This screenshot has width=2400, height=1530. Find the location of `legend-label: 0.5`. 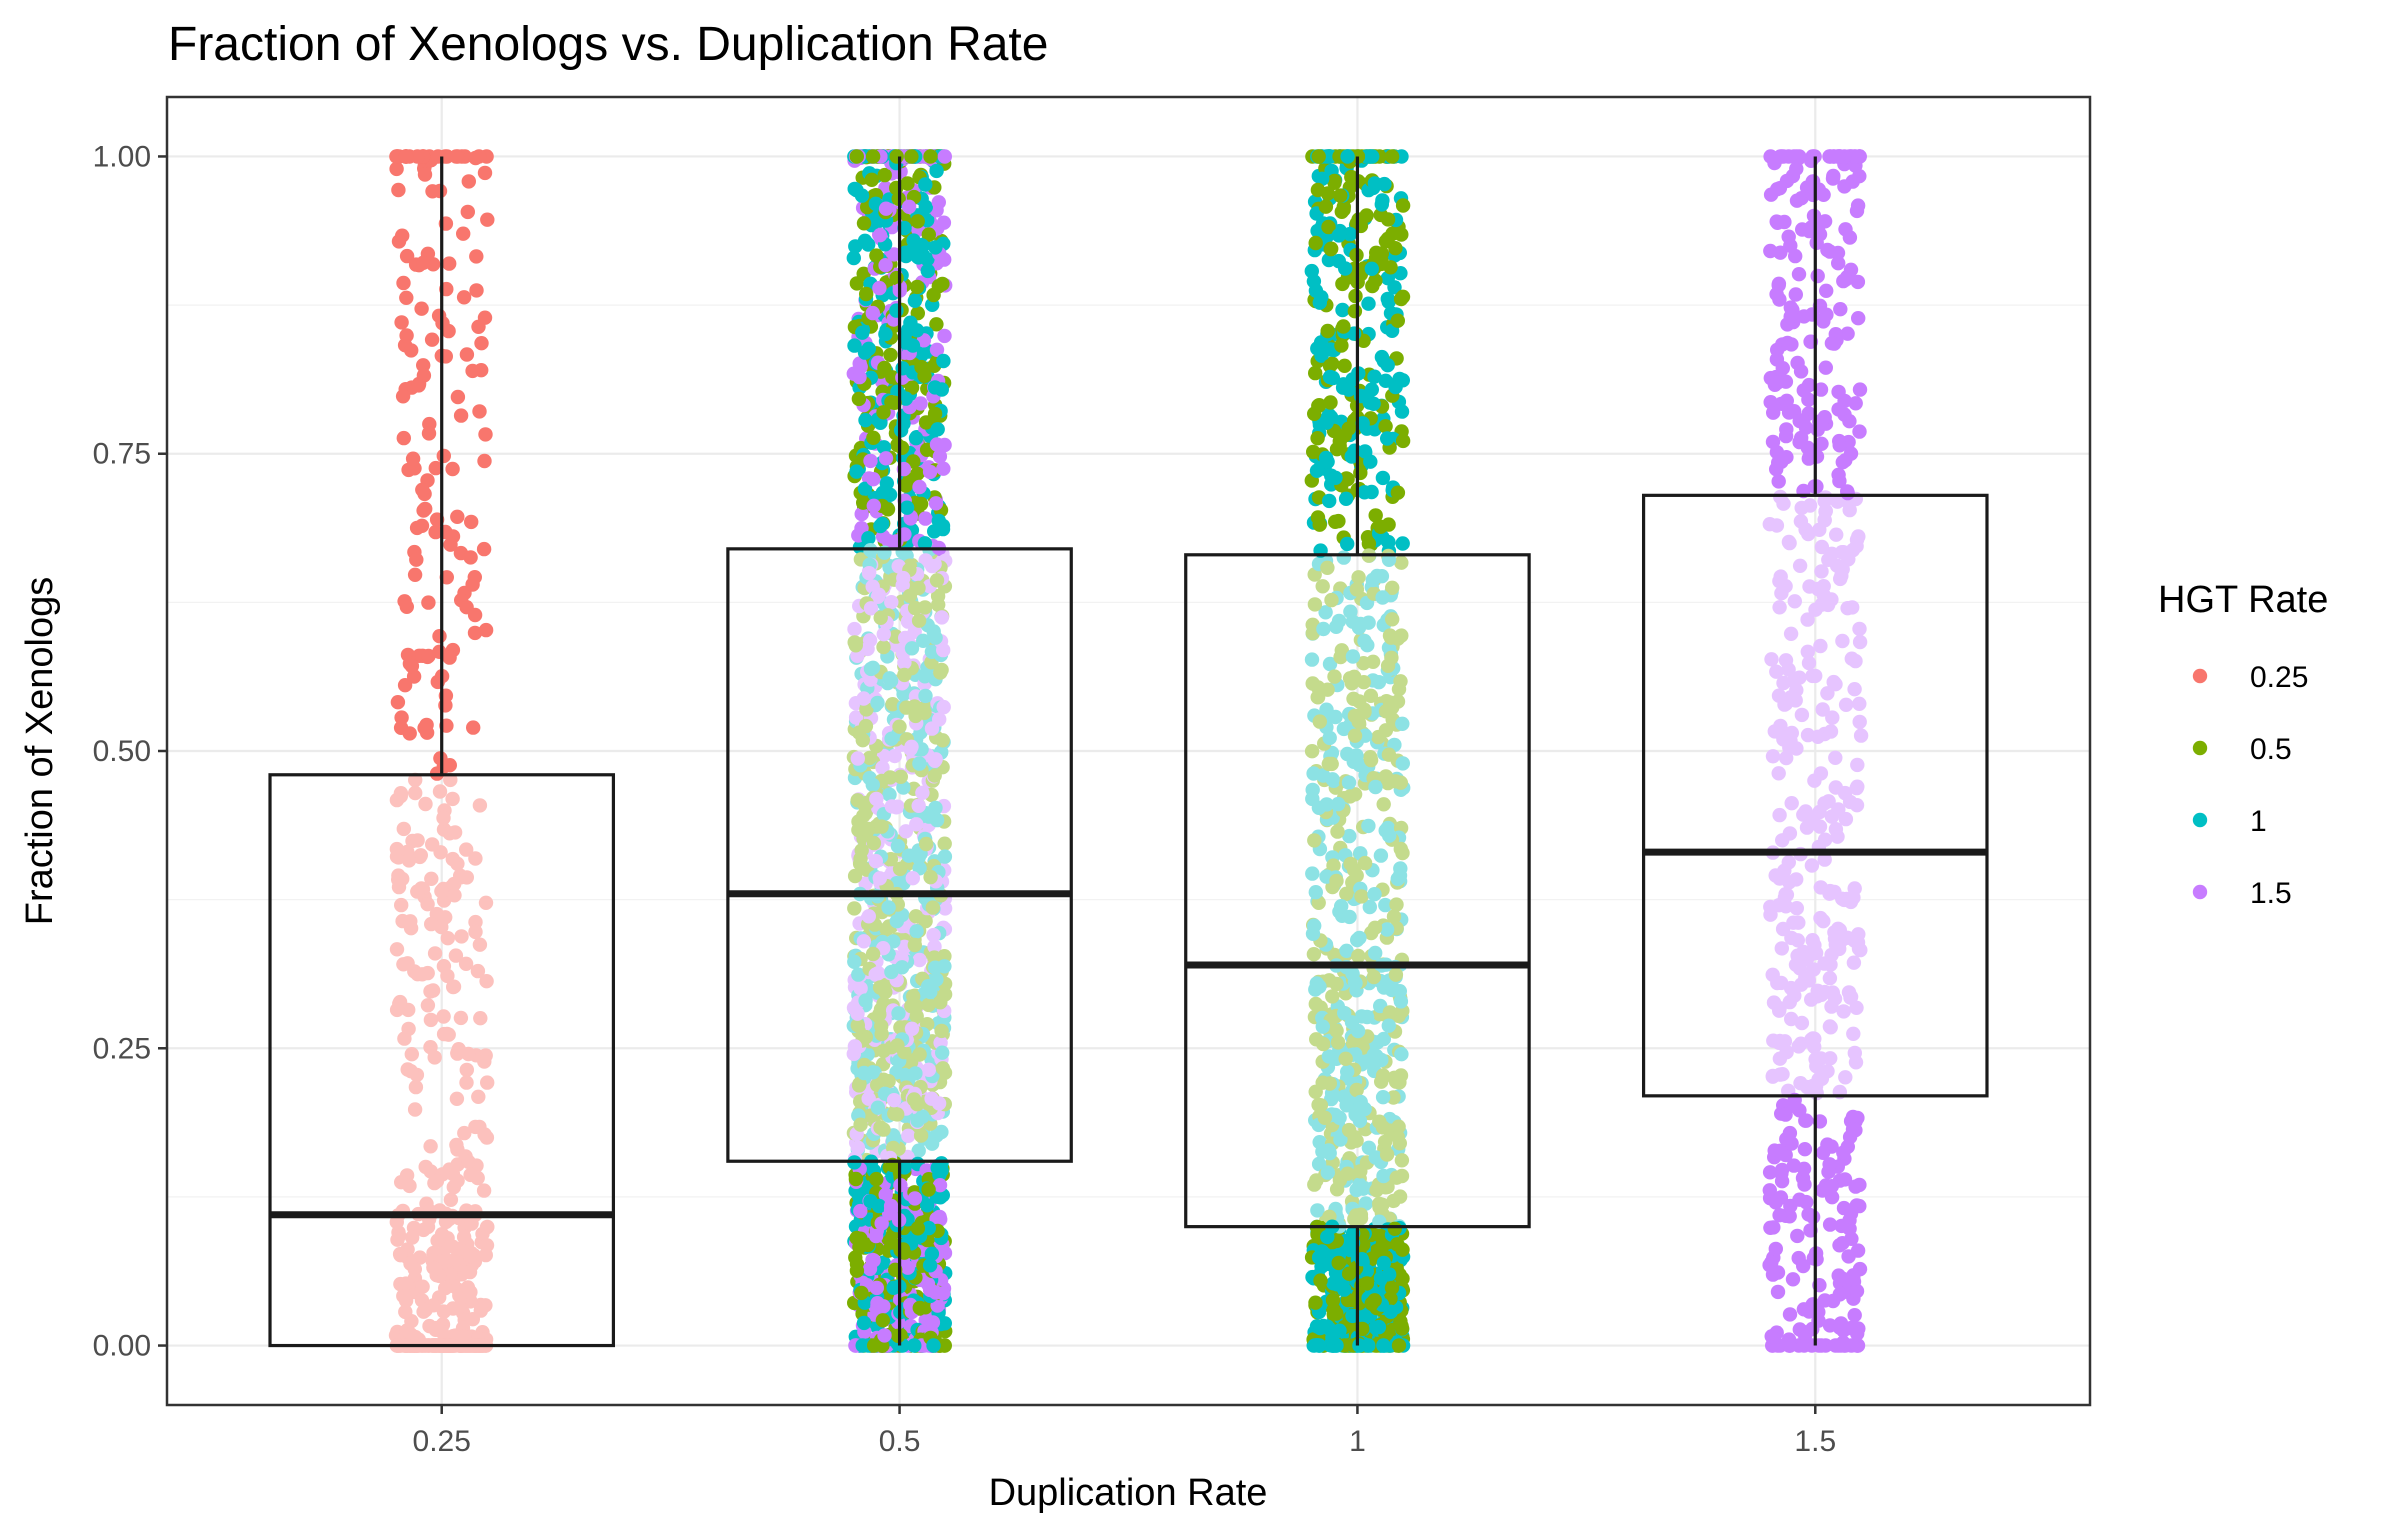

legend-label: 0.5 is located at coordinates (2271, 749).